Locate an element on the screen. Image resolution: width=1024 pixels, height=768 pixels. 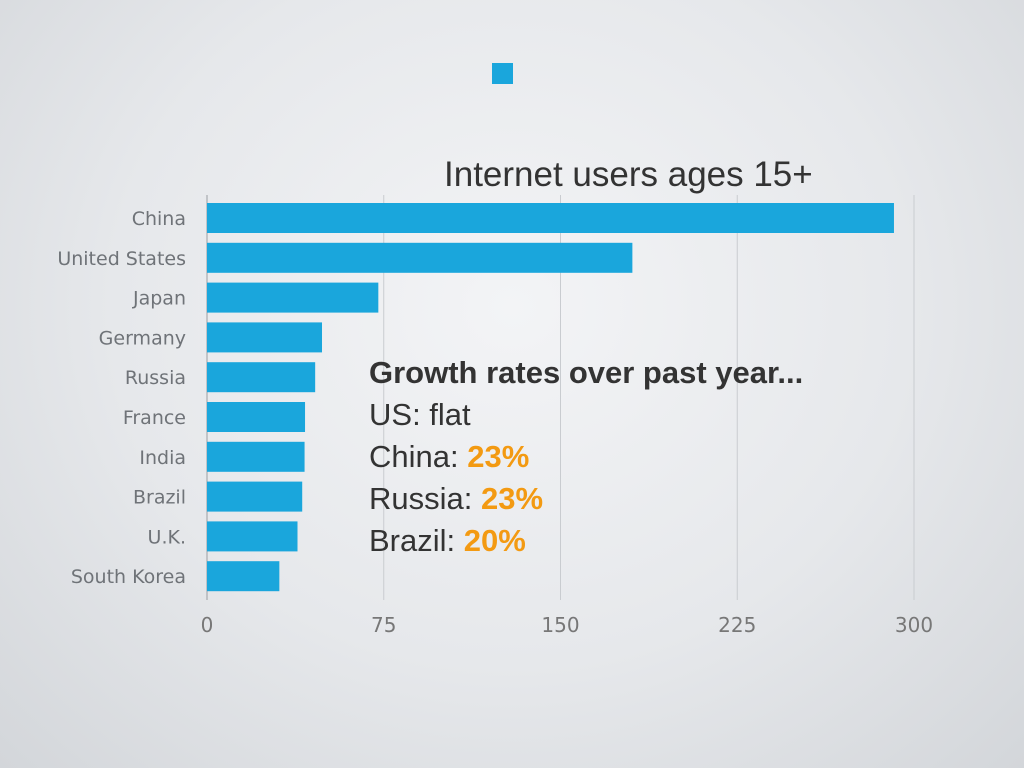
y-category-label: China is located at coordinates (159, 219).